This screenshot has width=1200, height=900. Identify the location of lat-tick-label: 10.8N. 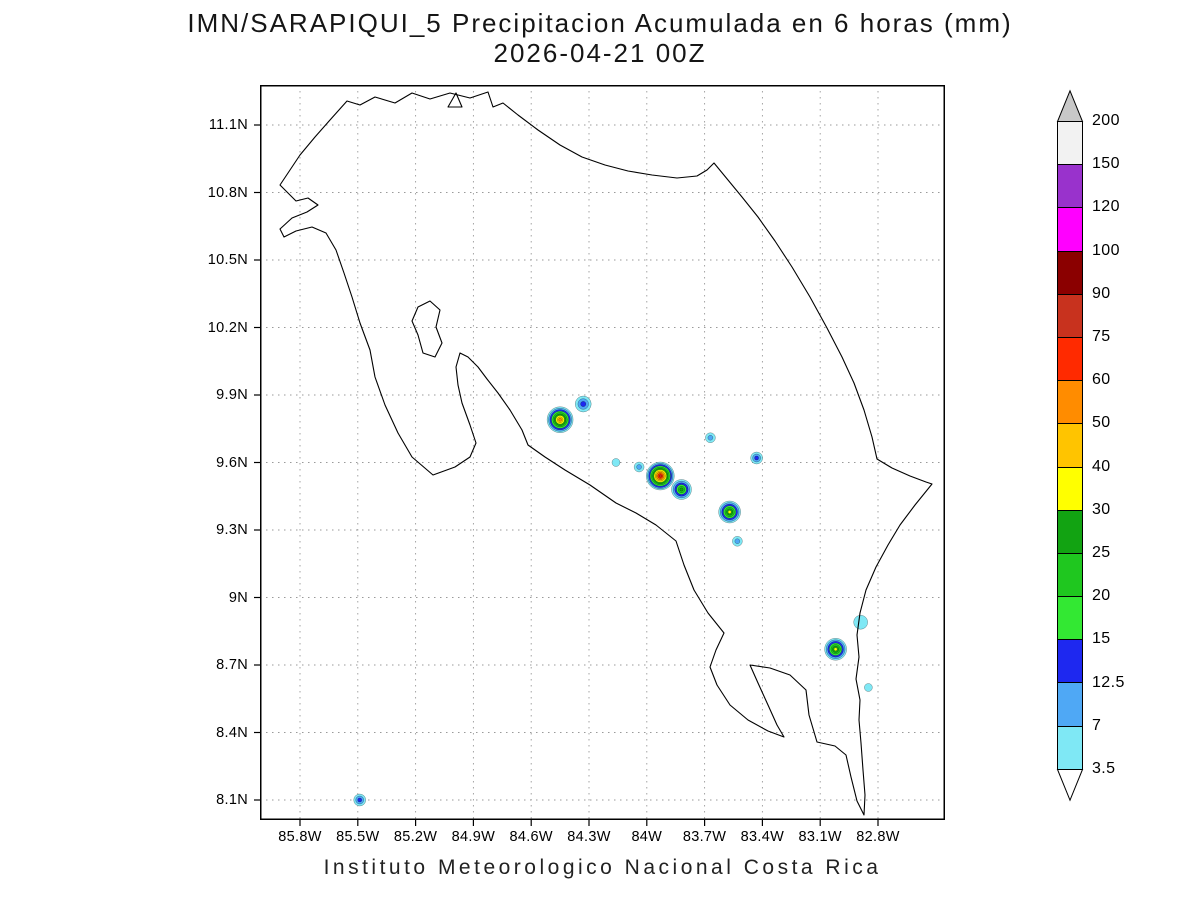
(227, 192).